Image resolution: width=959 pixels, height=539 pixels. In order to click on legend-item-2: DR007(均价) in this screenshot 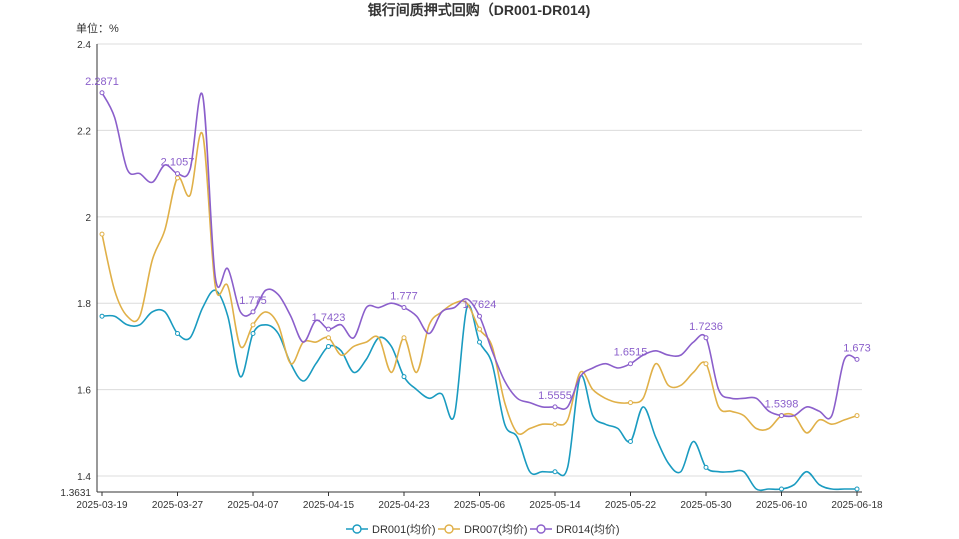, I will do `click(483, 529)`.